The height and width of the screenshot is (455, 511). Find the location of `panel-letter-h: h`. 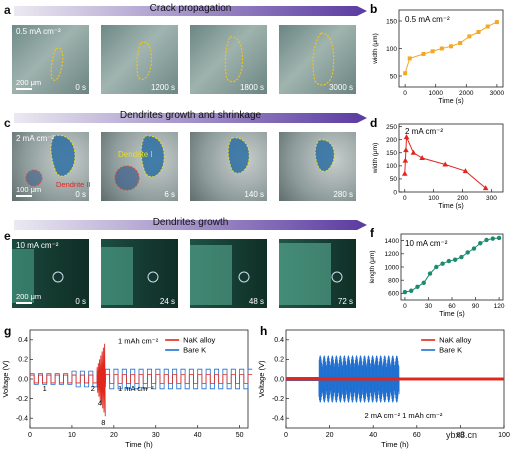

panel-letter-h: h is located at coordinates (263, 331).